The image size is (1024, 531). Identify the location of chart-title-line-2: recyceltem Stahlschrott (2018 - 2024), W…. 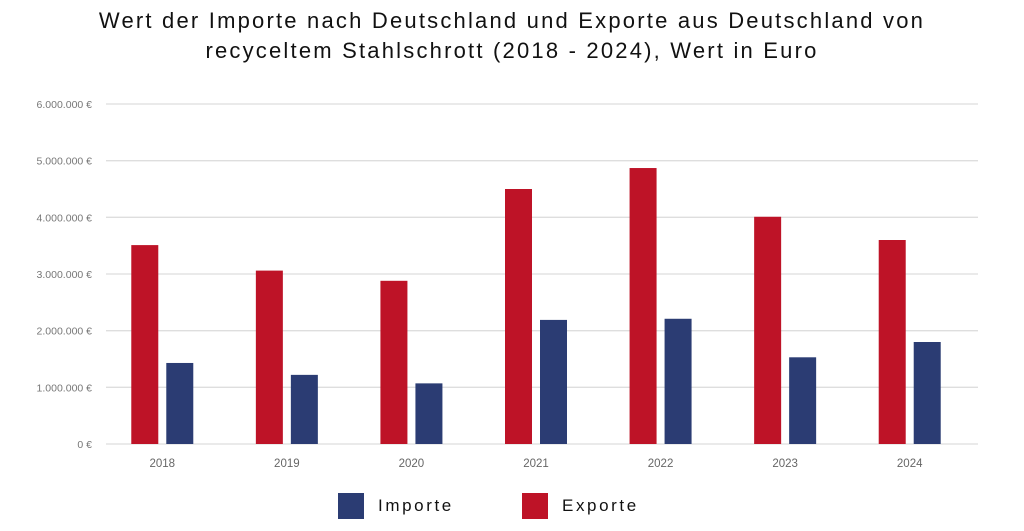
(512, 50).